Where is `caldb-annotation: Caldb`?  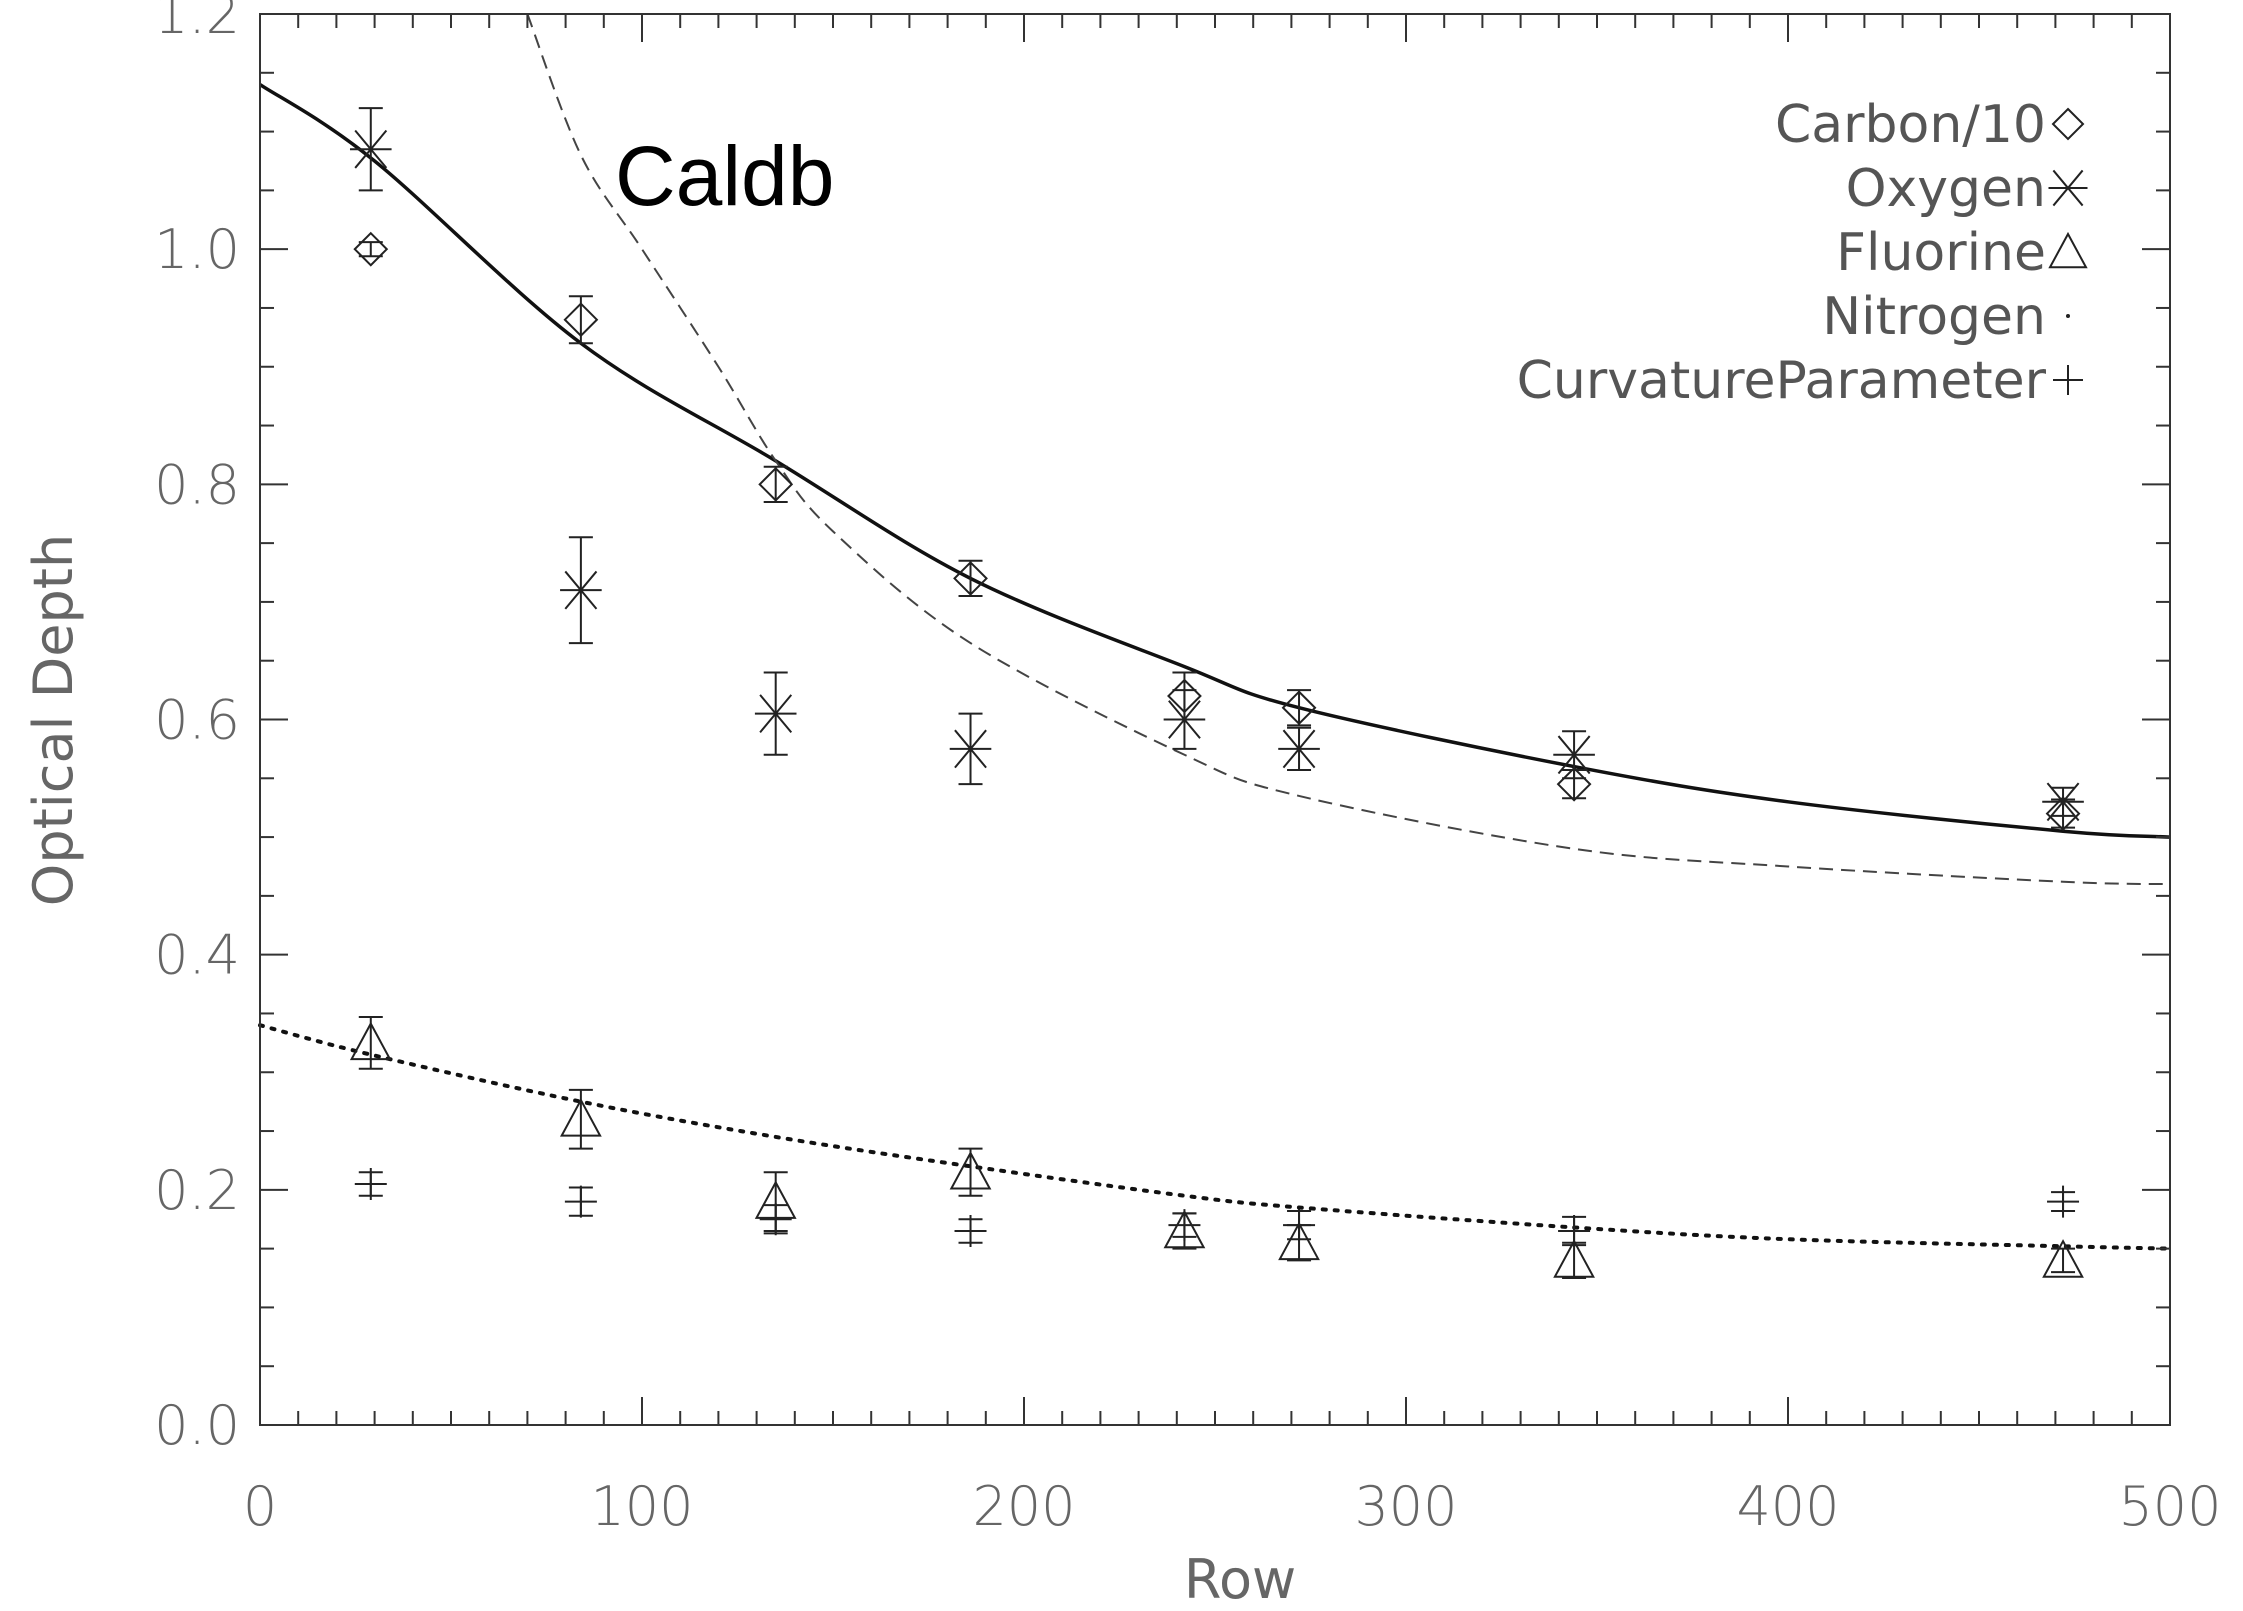 caldb-annotation: Caldb is located at coordinates (724, 176).